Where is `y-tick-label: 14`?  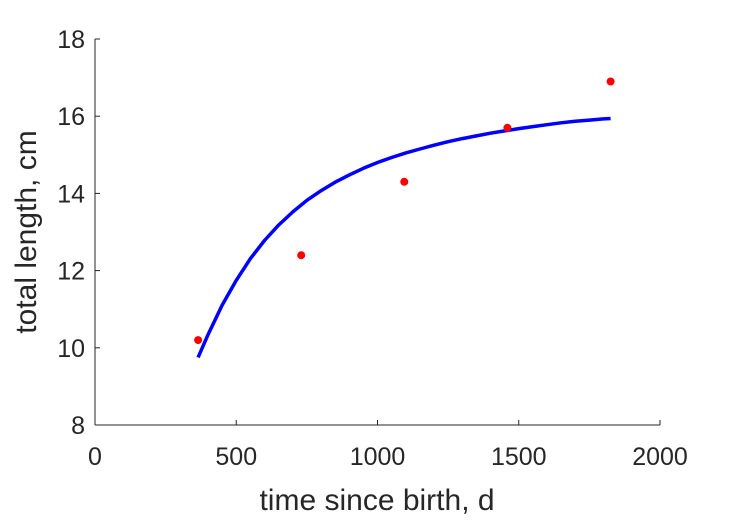
y-tick-label: 14 is located at coordinates (71, 194).